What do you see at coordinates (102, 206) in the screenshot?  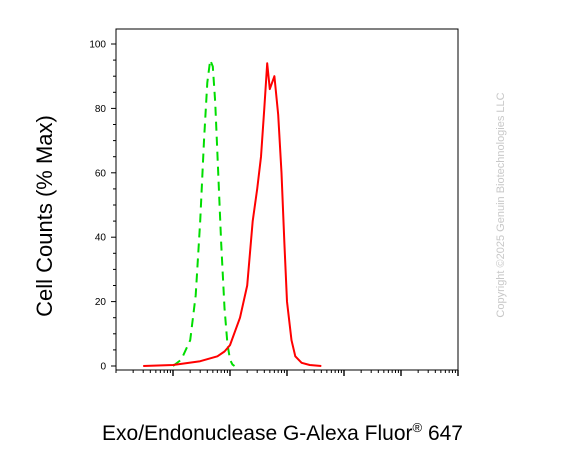 I see `y-axis-ticks: 0 20 40 60 80 100` at bounding box center [102, 206].